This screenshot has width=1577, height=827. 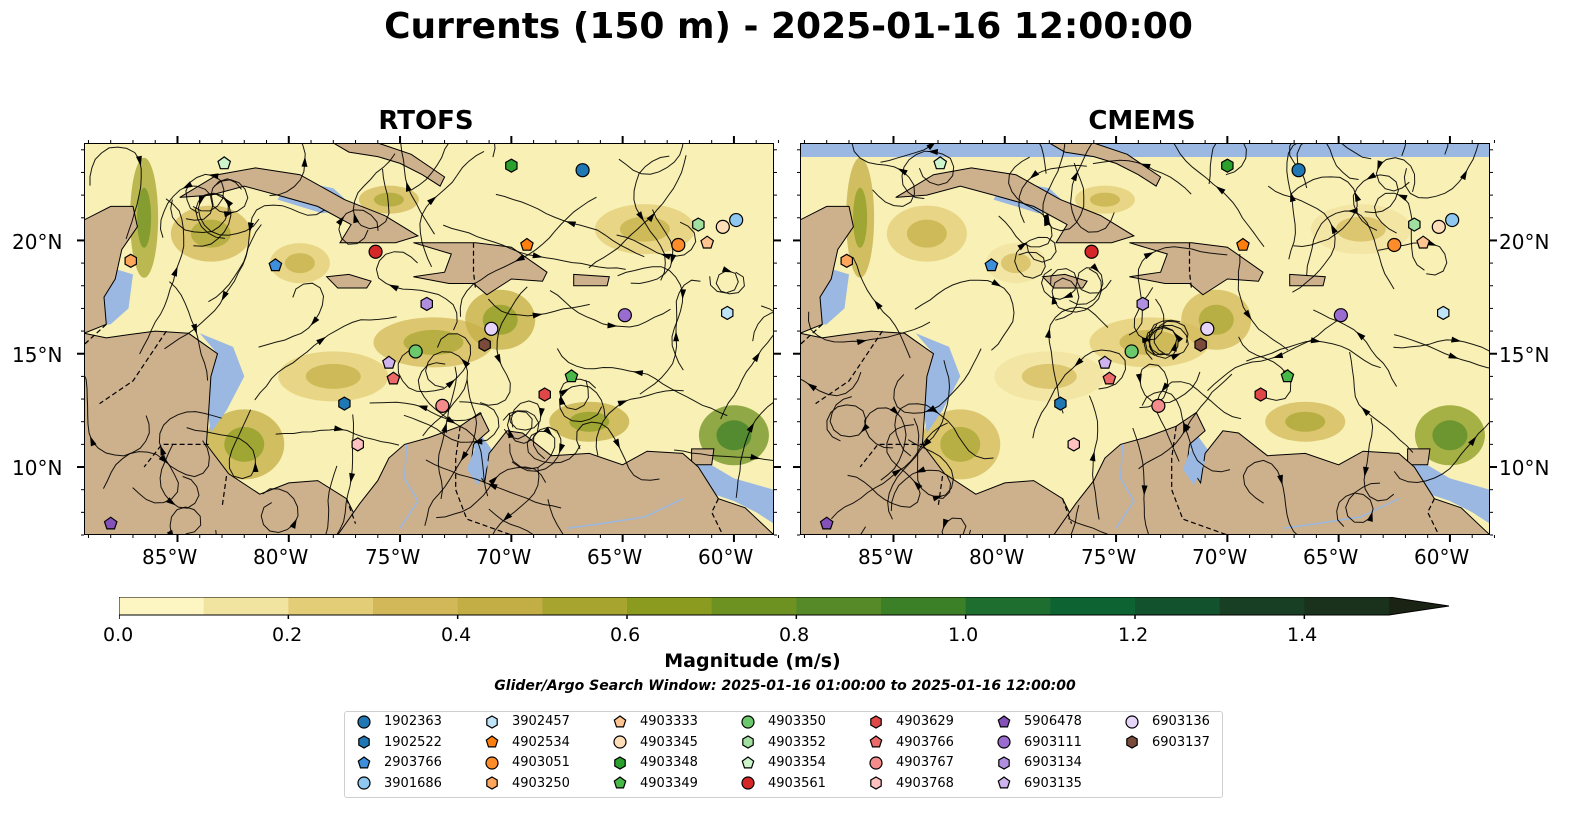 I want to click on pentagon-marker-icon, so click(x=620, y=720).